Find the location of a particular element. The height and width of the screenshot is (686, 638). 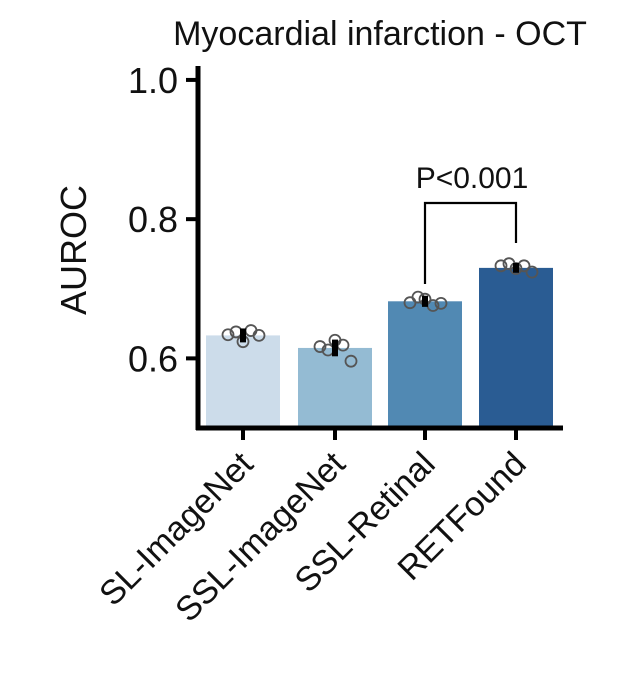

chart-title: Myocardial infarction - OCT is located at coordinates (380, 34).